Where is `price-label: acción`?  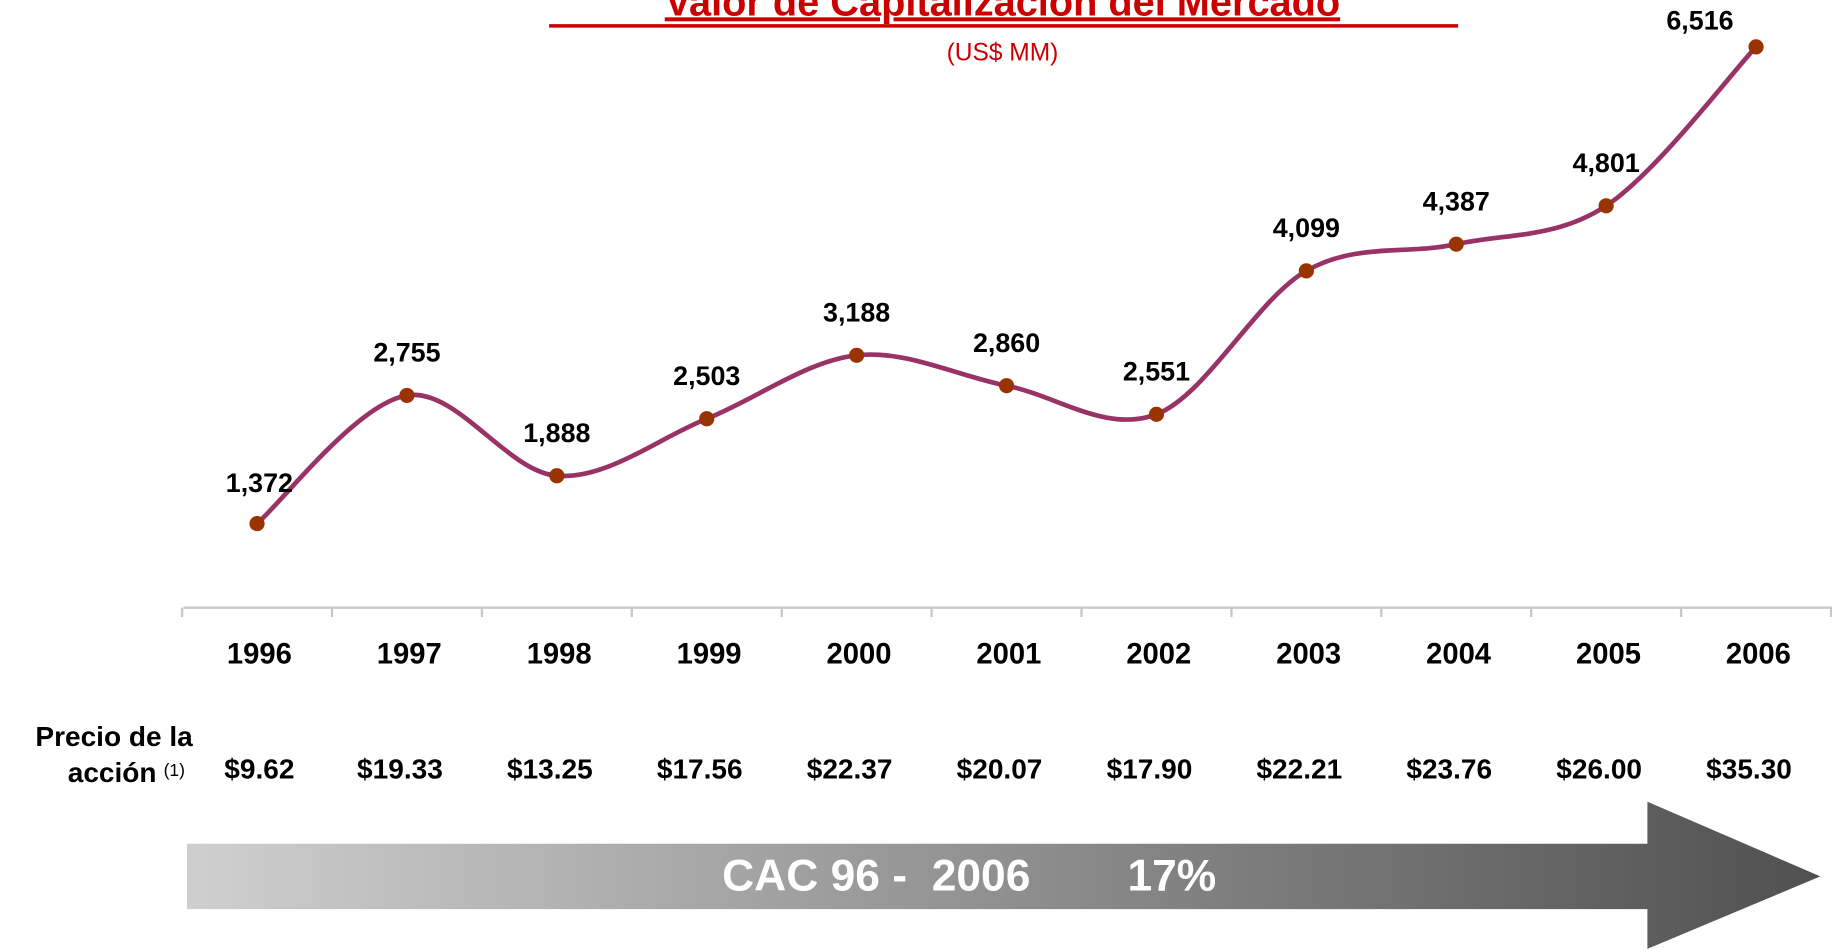 price-label: acción is located at coordinates (112, 772).